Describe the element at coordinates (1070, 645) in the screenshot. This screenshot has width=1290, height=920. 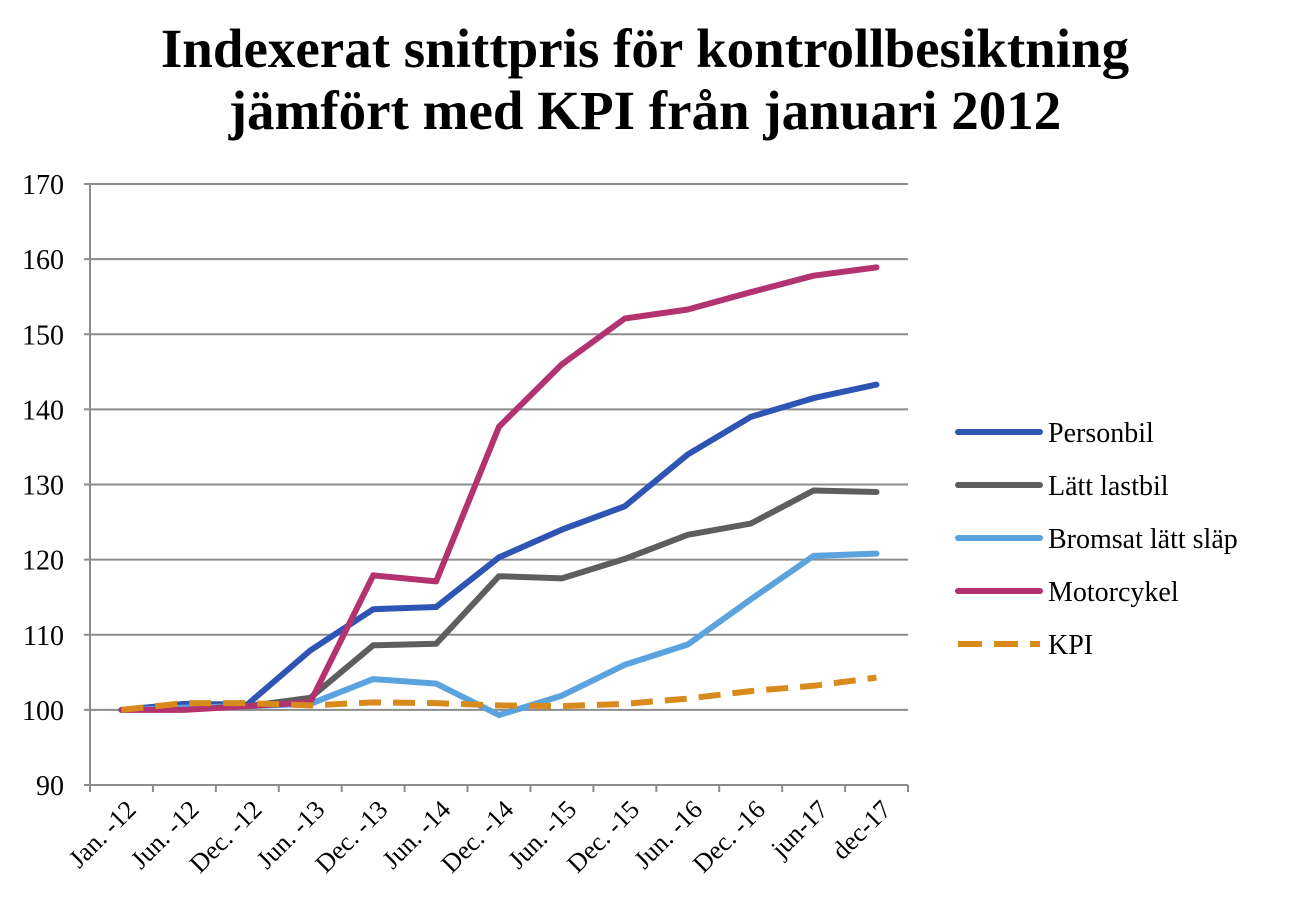
I see `legend-label: KPI` at that location.